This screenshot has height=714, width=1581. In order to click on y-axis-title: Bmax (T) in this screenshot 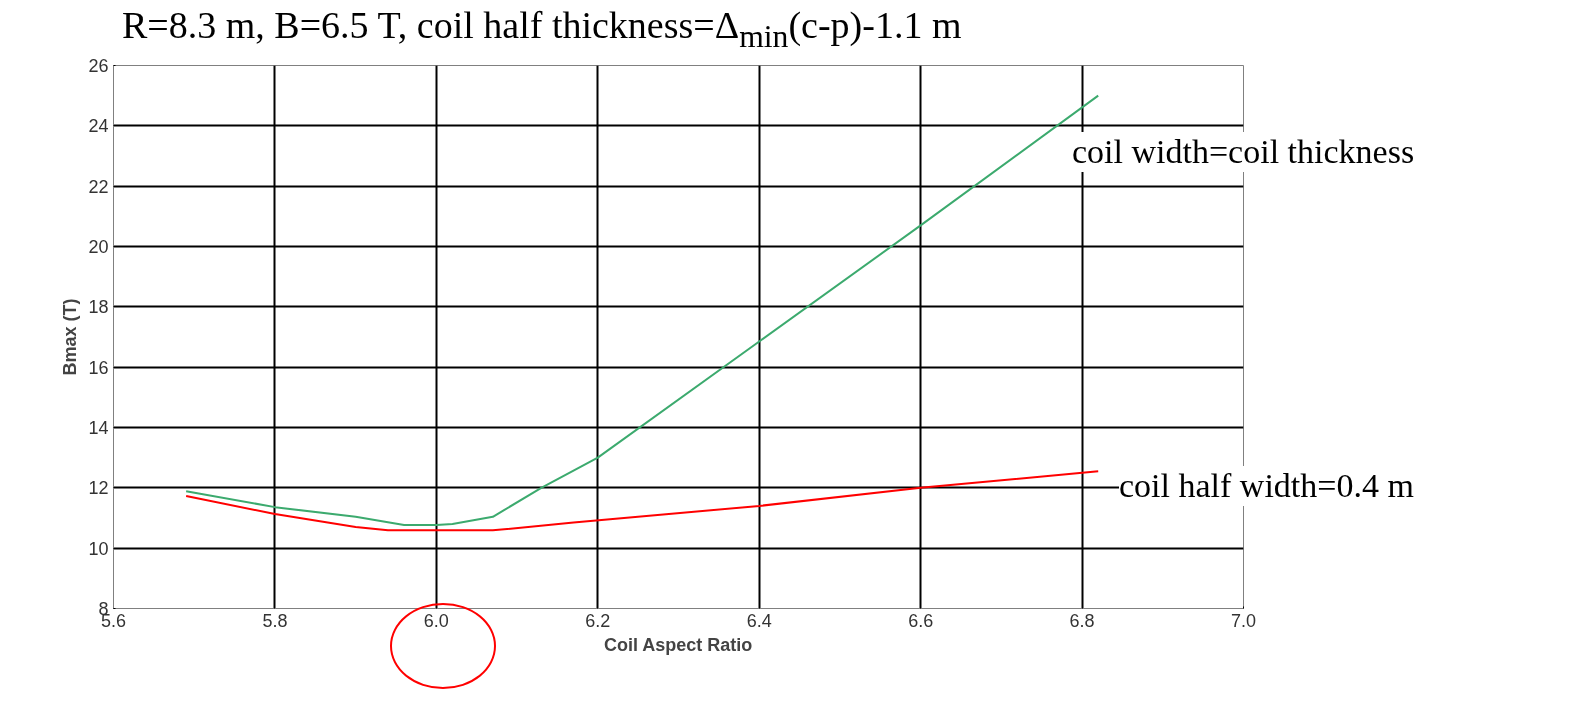, I will do `click(70, 337)`.